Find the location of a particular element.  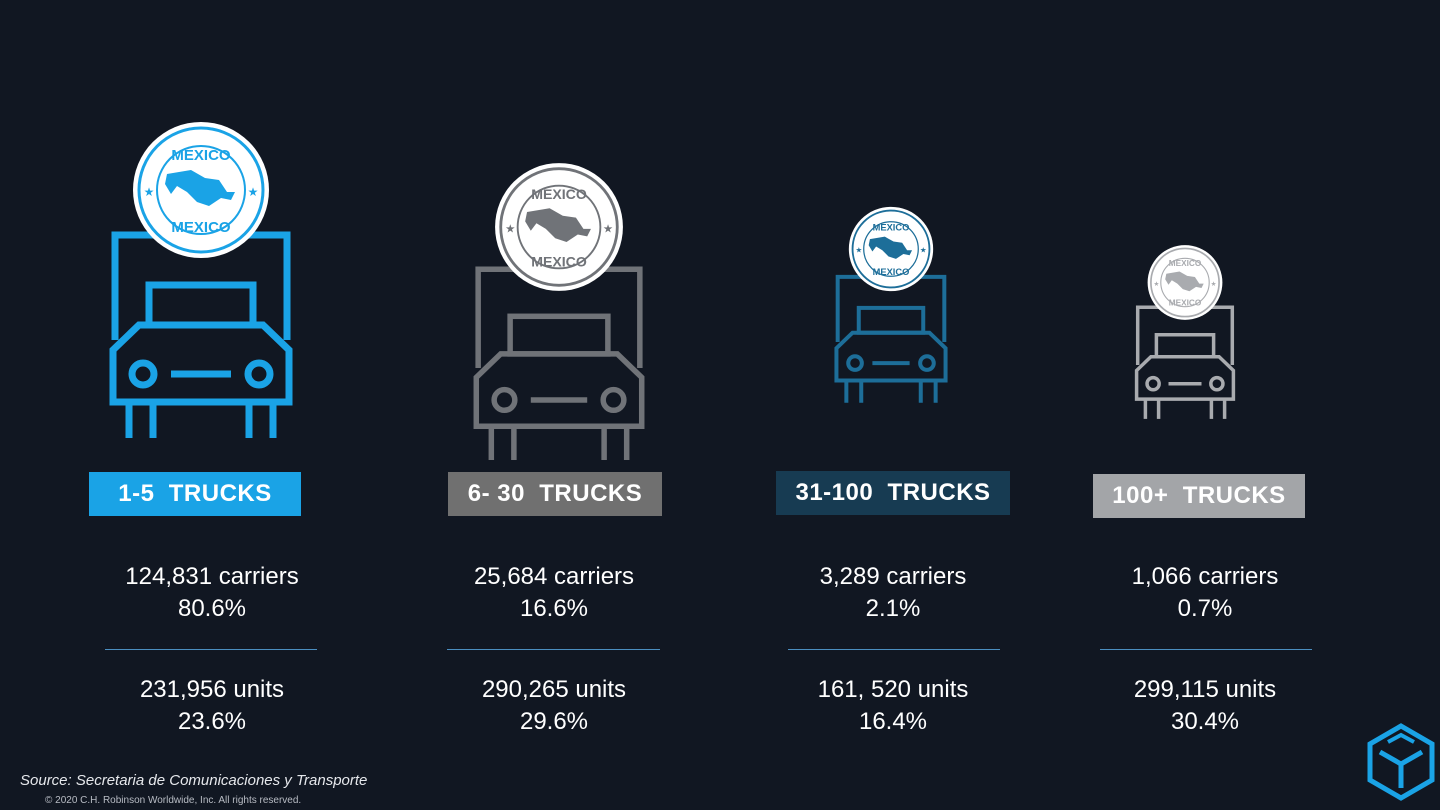

units-percent: 16.4% is located at coordinates (893, 721).